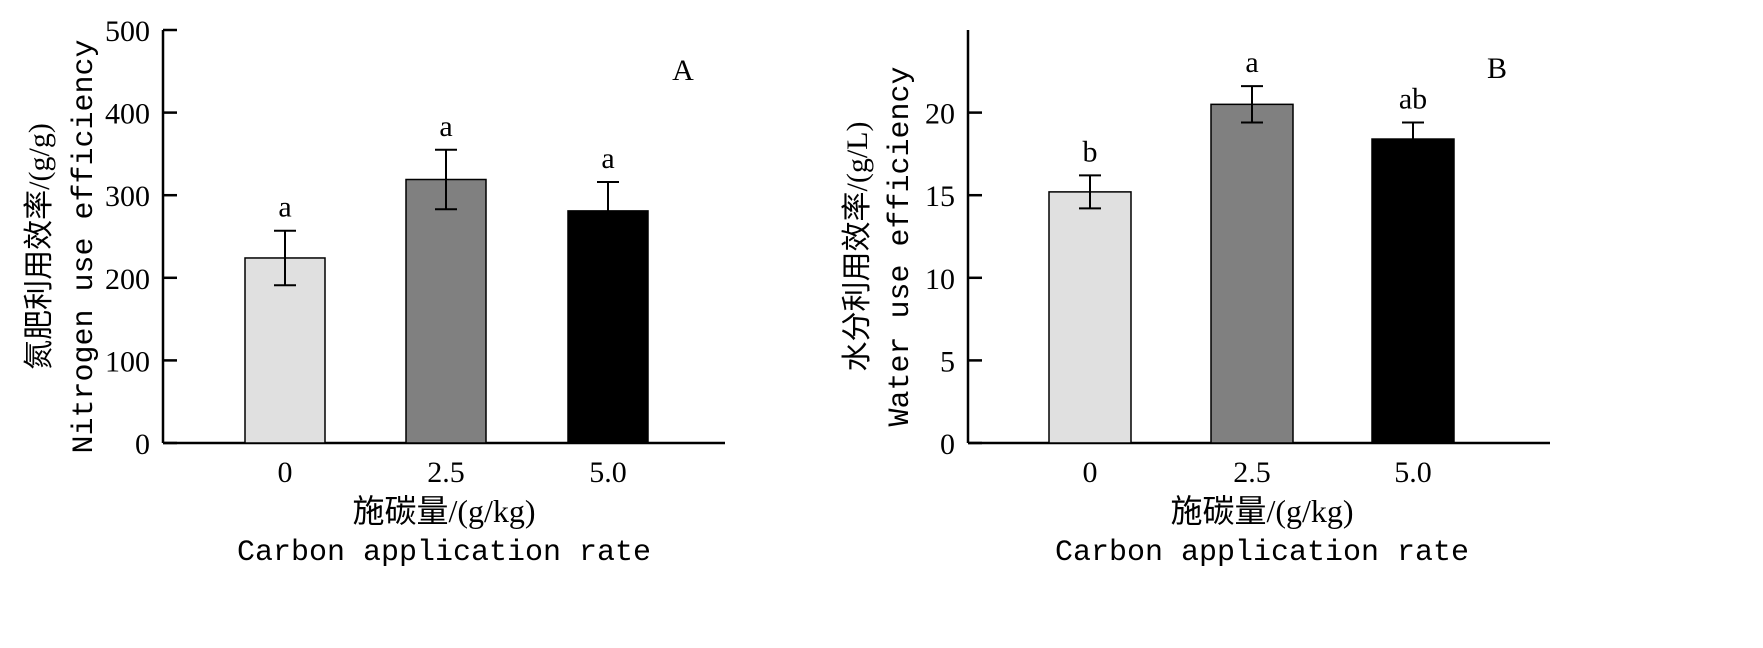 Image resolution: width=1763 pixels, height=648 pixels. I want to click on y-tick-label: 5, so click(947, 361).